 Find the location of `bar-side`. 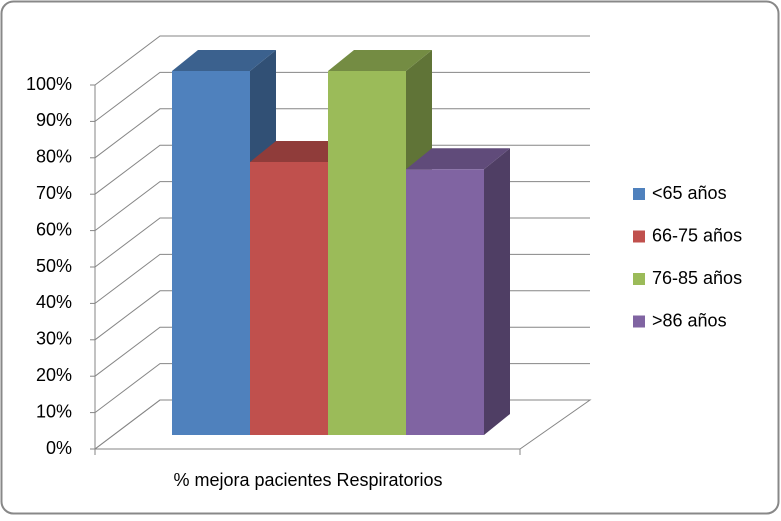

bar-side is located at coordinates (497, 291).